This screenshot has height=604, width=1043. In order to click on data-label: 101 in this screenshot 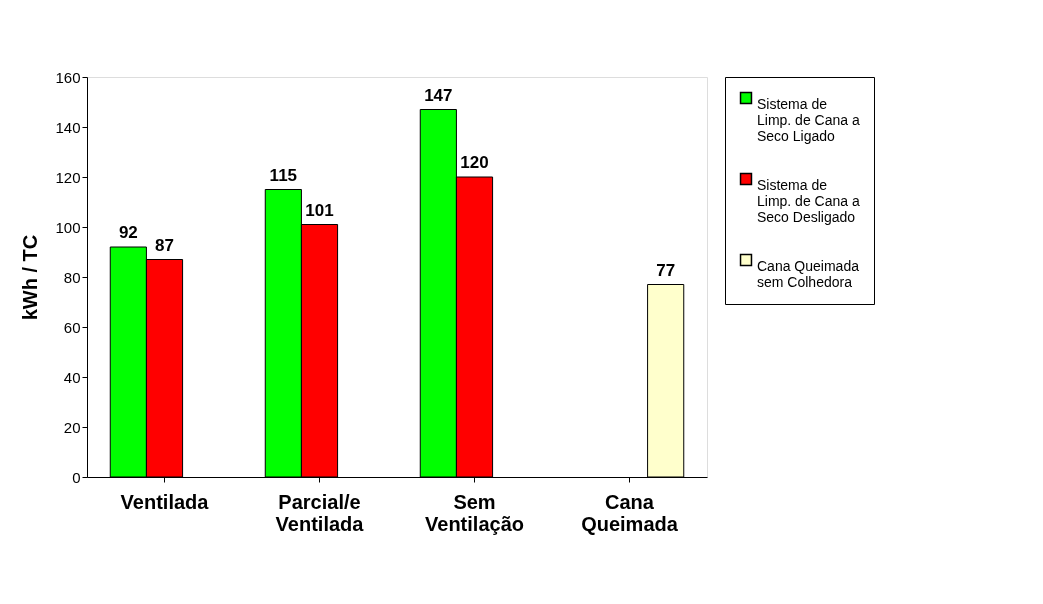, I will do `click(319, 210)`.